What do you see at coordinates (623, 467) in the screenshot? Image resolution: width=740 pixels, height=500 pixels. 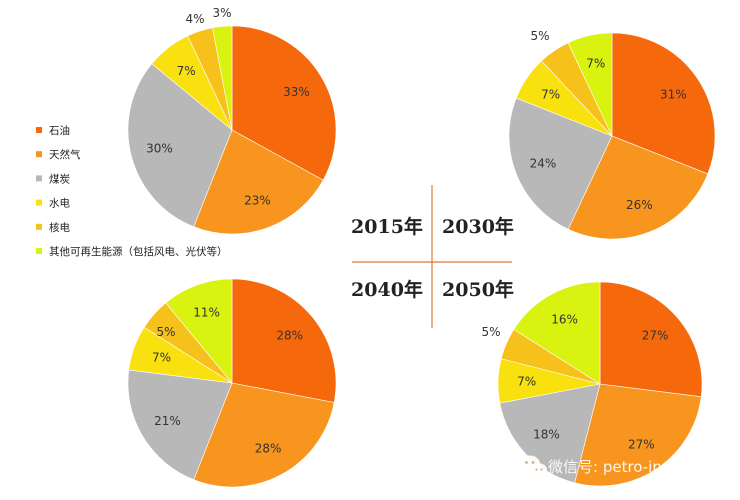 I see `watermark-text: 微信号: petro-insight` at bounding box center [623, 467].